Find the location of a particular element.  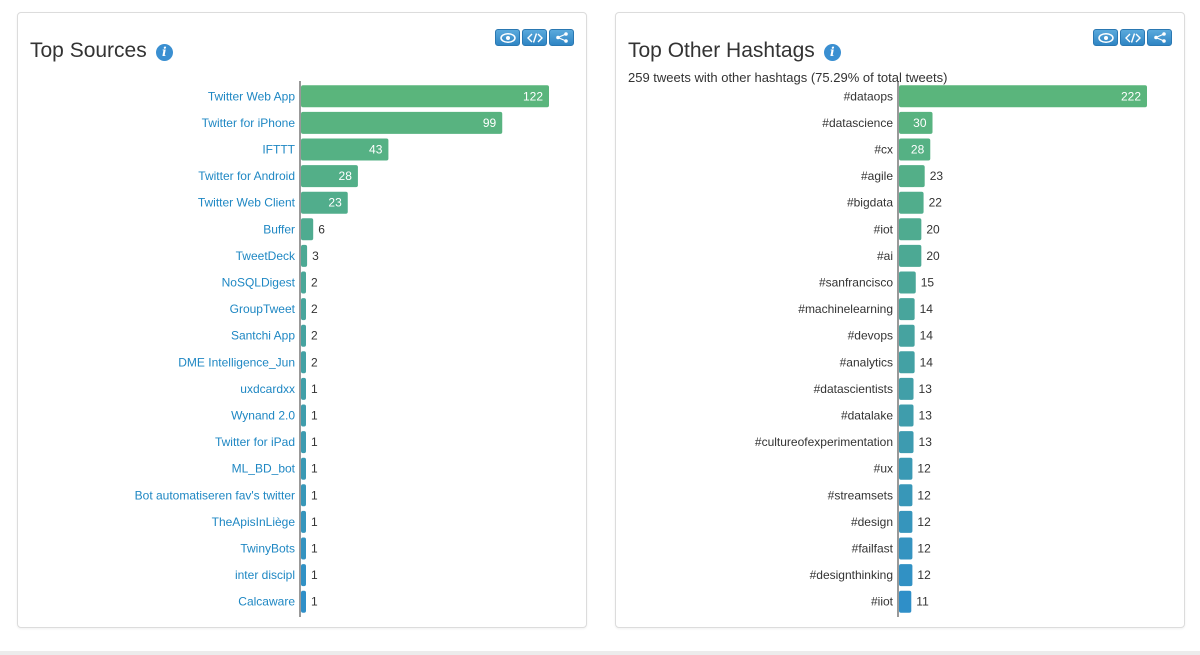

category-label: #bigdata is located at coordinates (870, 203).